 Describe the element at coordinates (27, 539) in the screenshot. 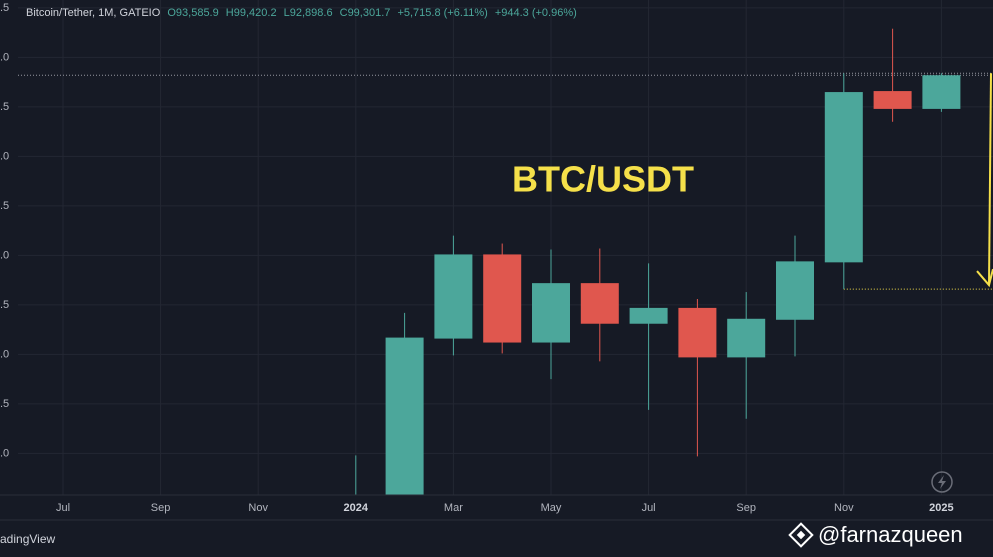

I see `brand: adingView` at that location.